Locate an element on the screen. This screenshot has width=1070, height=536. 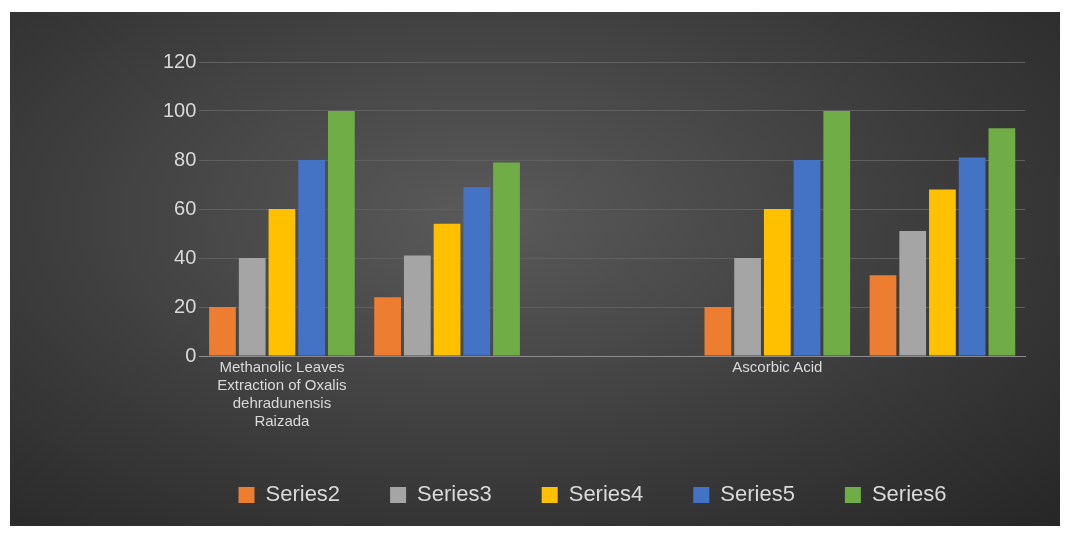
x-tick-label: Methanolic Leaves Extraction of Oxalis dehradunensis Raizada is located at coordinates (282, 394).